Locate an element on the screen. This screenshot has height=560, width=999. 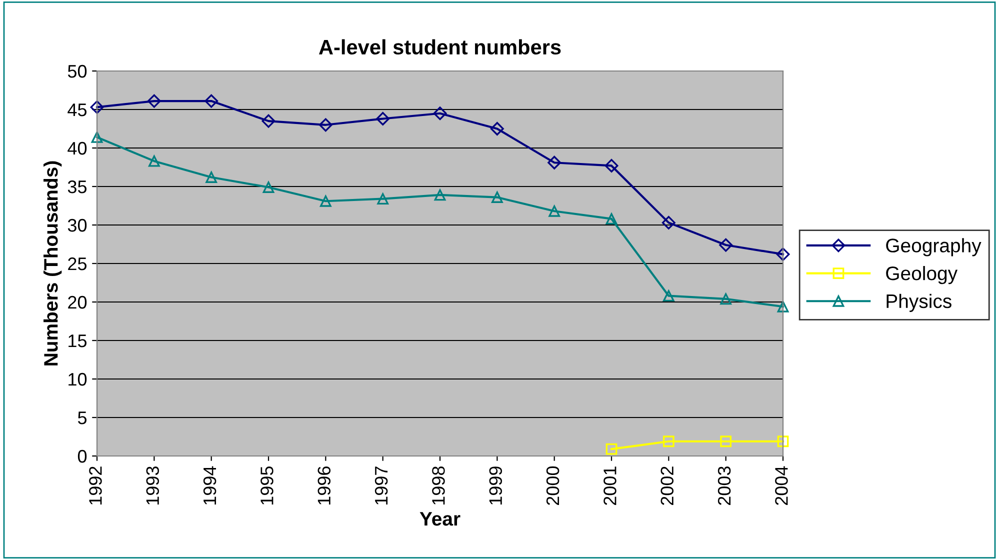
x-tick-label: 1996 is located at coordinates (324, 485).